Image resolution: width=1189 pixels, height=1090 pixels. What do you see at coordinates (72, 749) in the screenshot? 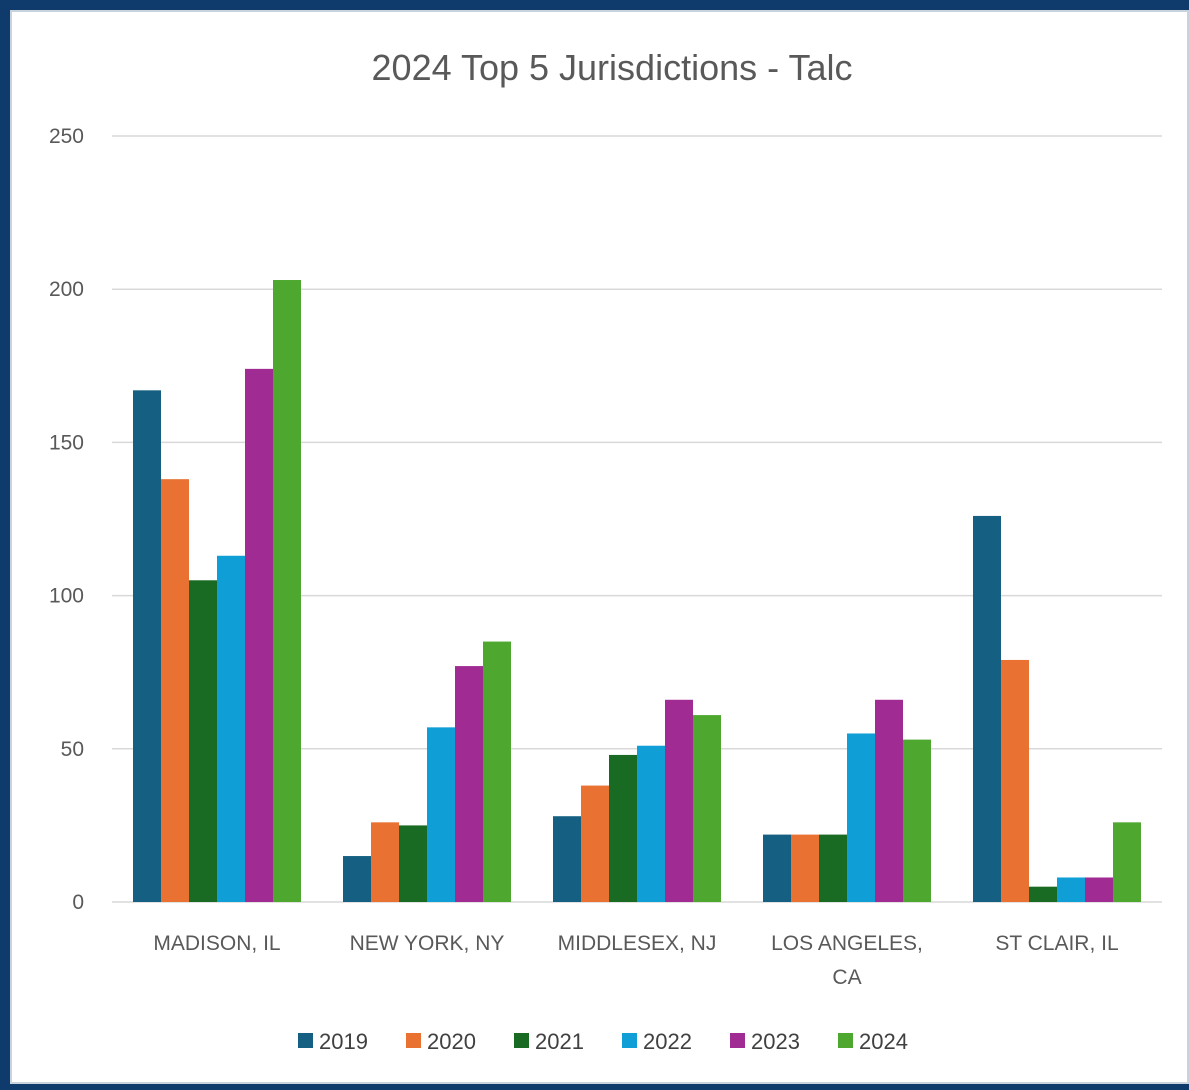
I see `y-tick-label: 50` at bounding box center [72, 749].